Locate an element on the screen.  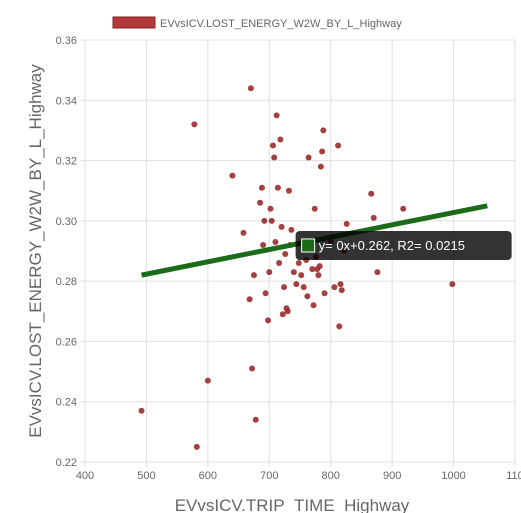
x-tick-label: 400 is located at coordinates (85, 476).